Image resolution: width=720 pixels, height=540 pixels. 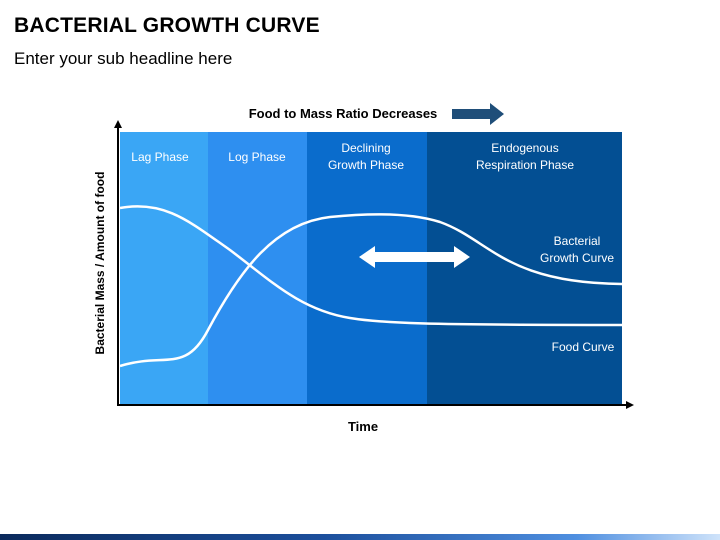 What do you see at coordinates (123, 58) in the screenshot?
I see `slide-subtitle: Enter your sub headline here` at bounding box center [123, 58].